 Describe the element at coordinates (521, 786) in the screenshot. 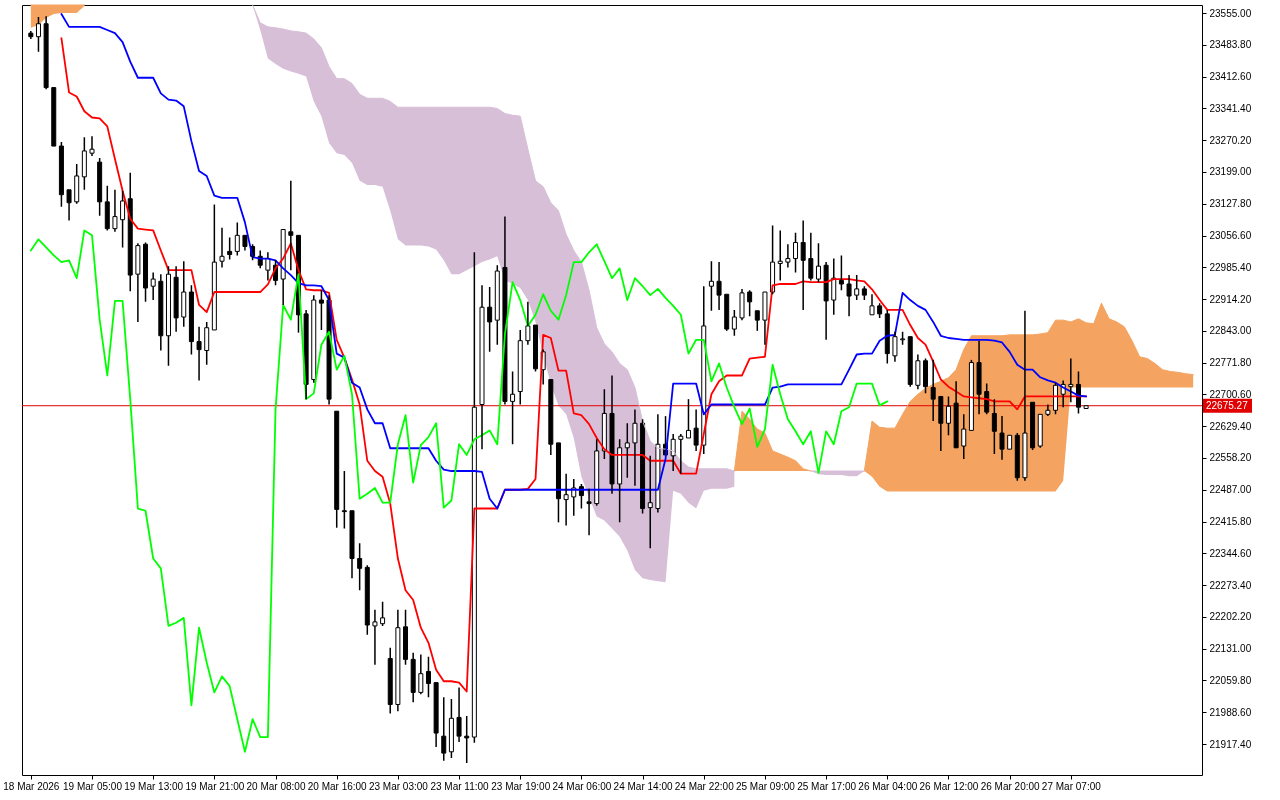

I see `x-tick-label: 23 Mar 19:00` at that location.